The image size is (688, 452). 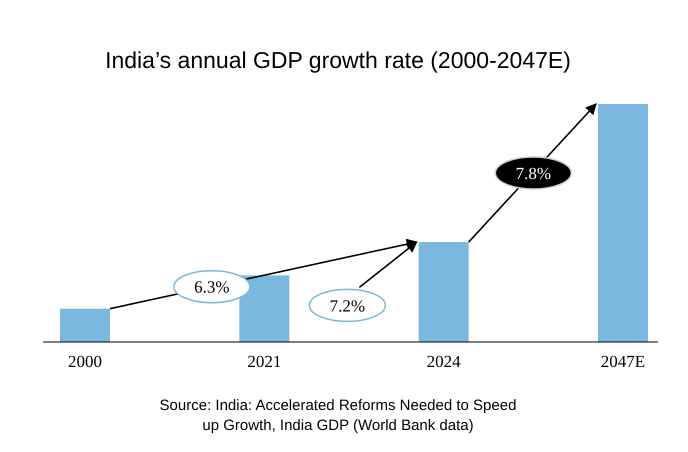 I want to click on x-tick-label: 2021, so click(x=264, y=361).